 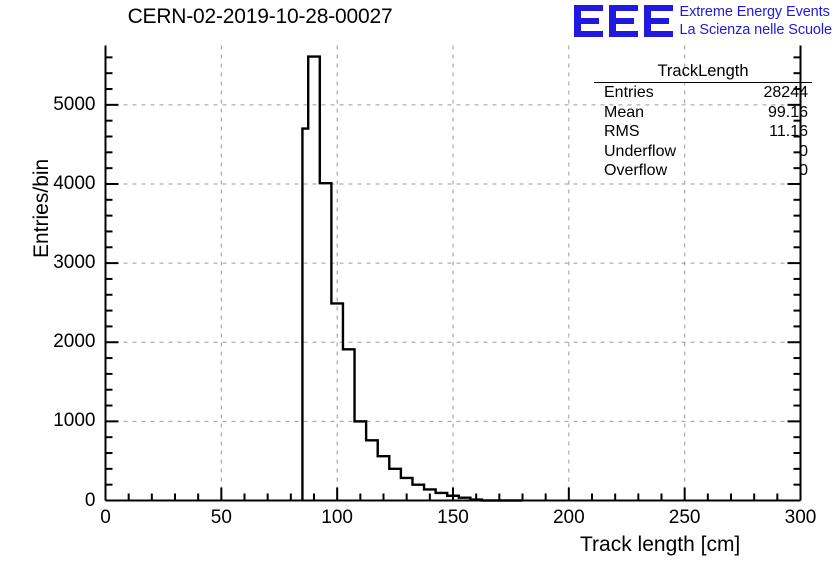 What do you see at coordinates (703, 152) in the screenshot?
I see `stats-row: Underflow 0` at bounding box center [703, 152].